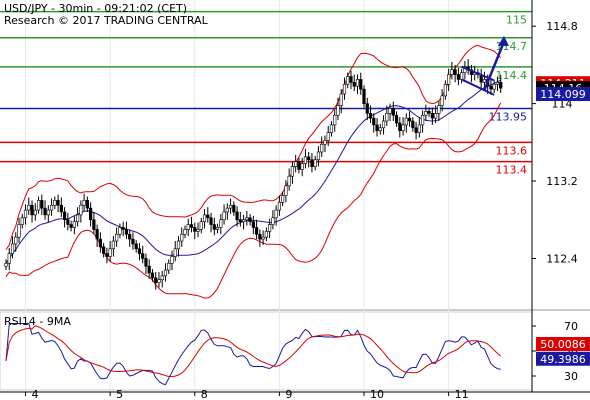 Image resolution: width=590 pixels, height=400 pixels. What do you see at coordinates (508, 116) in the screenshot?
I see `level-label: 113.95` at bounding box center [508, 116].